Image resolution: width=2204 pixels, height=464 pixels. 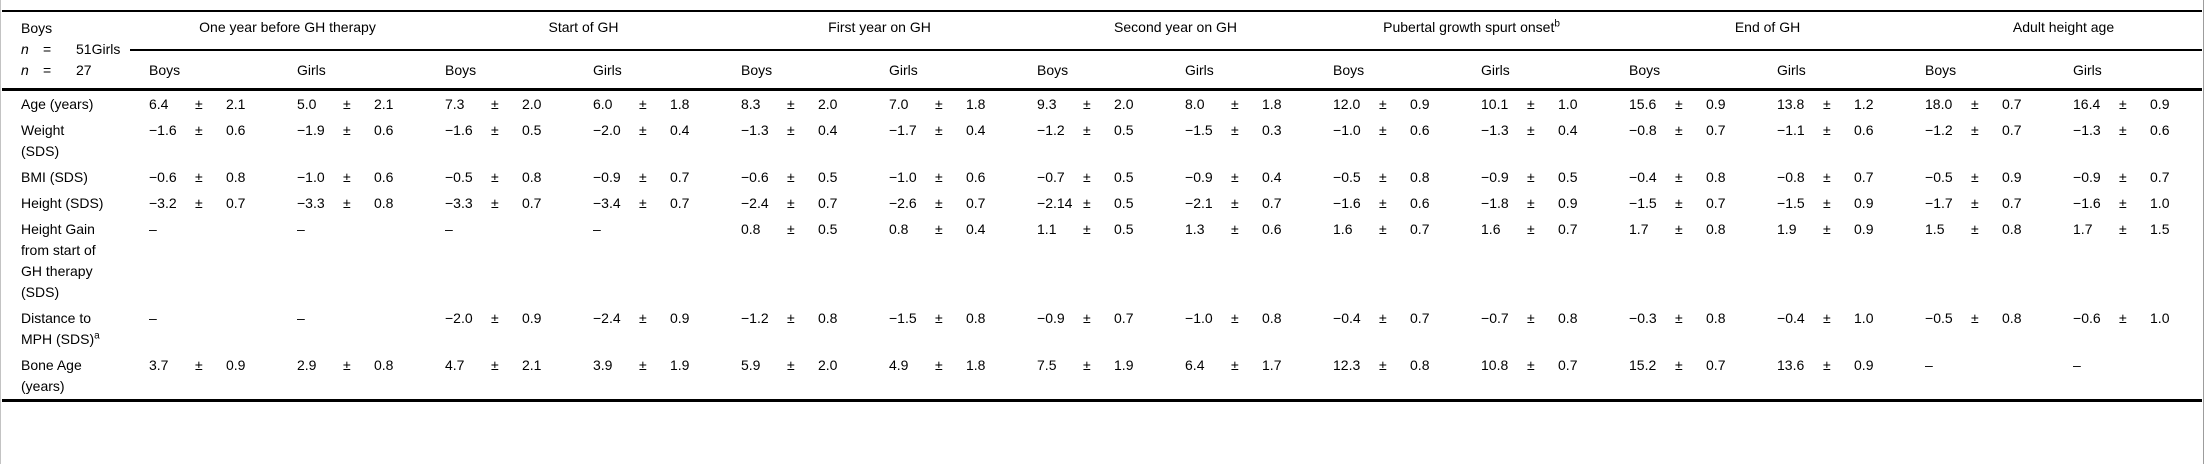 What do you see at coordinates (72, 49) in the screenshot?
I see `stub-line-2: n = 51Girls` at bounding box center [72, 49].